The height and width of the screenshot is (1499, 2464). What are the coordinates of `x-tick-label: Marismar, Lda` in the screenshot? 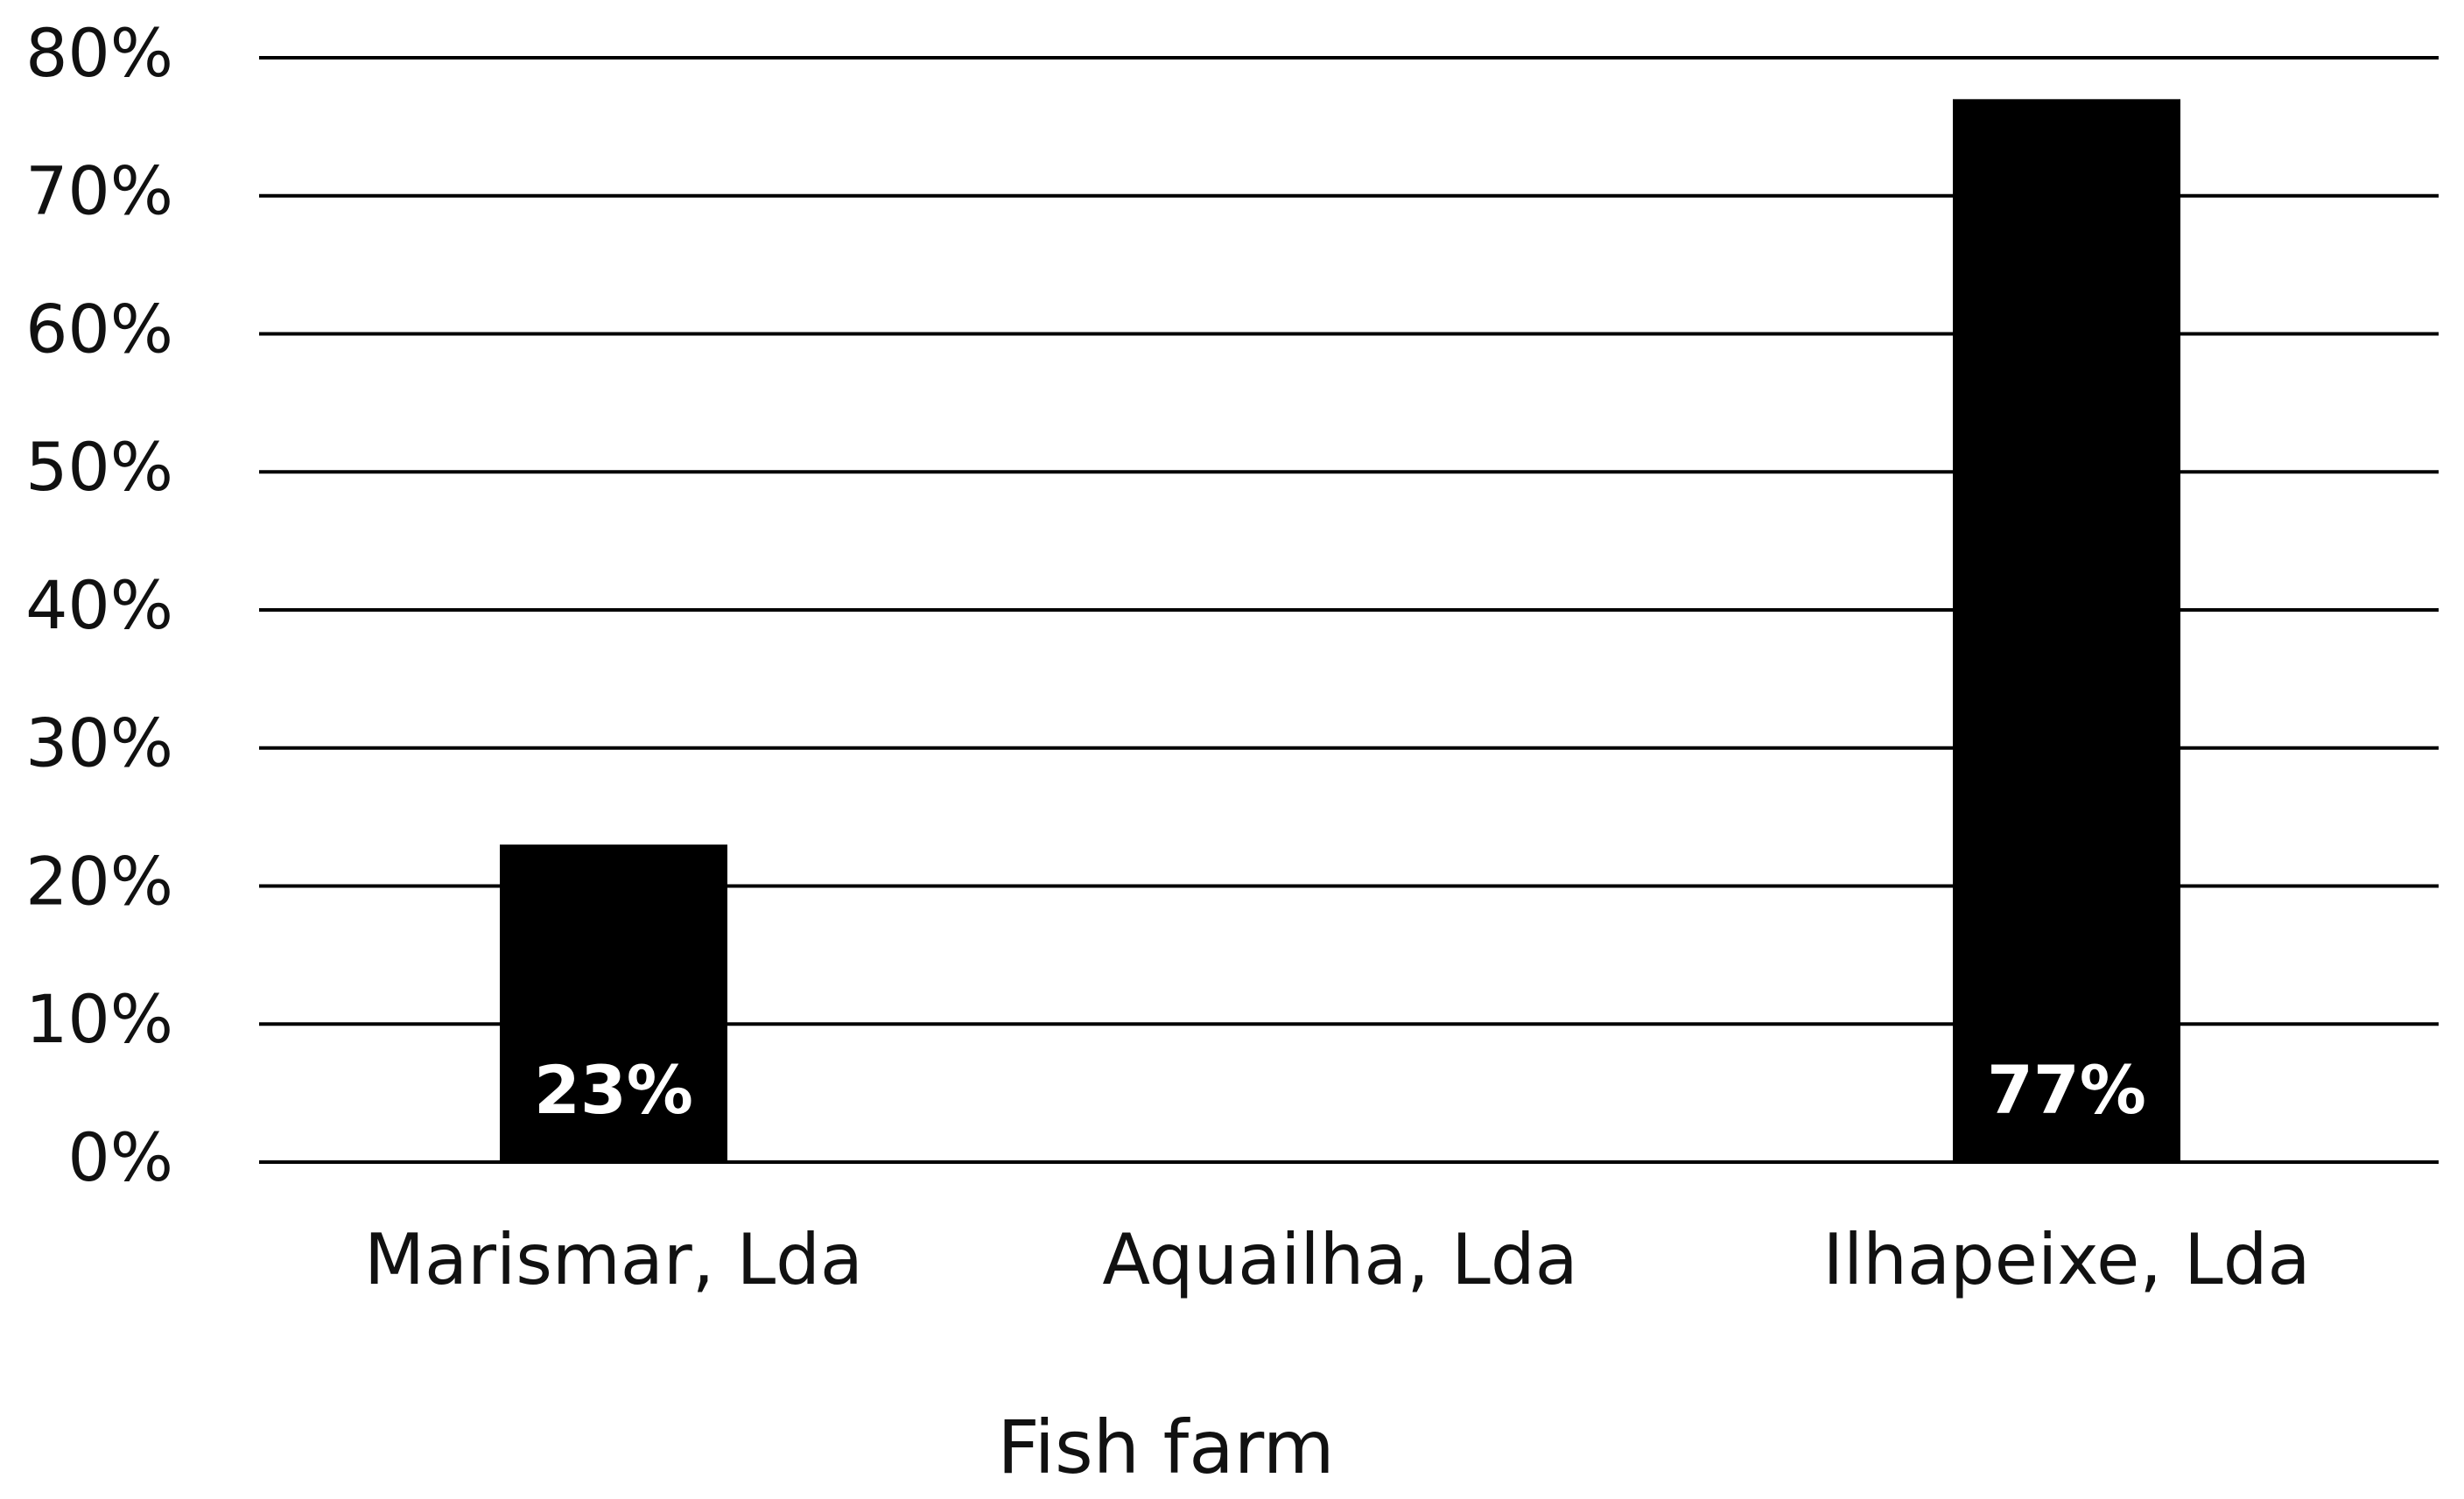 It's located at (614, 1259).